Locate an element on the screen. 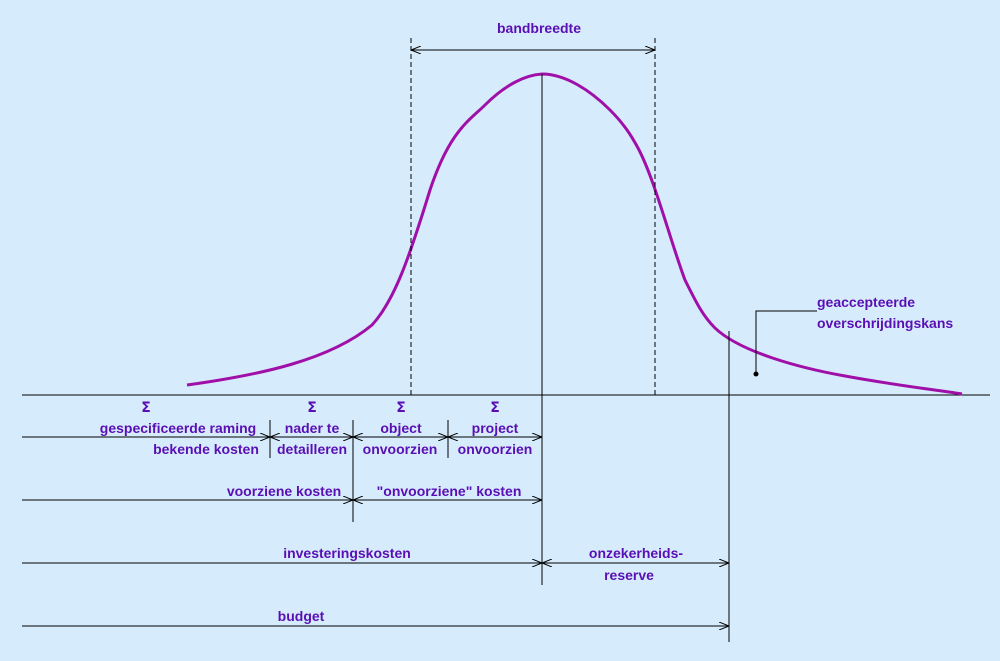 The width and height of the screenshot is (1000, 661). known-costs-label: bekende kosten is located at coordinates (206, 449).